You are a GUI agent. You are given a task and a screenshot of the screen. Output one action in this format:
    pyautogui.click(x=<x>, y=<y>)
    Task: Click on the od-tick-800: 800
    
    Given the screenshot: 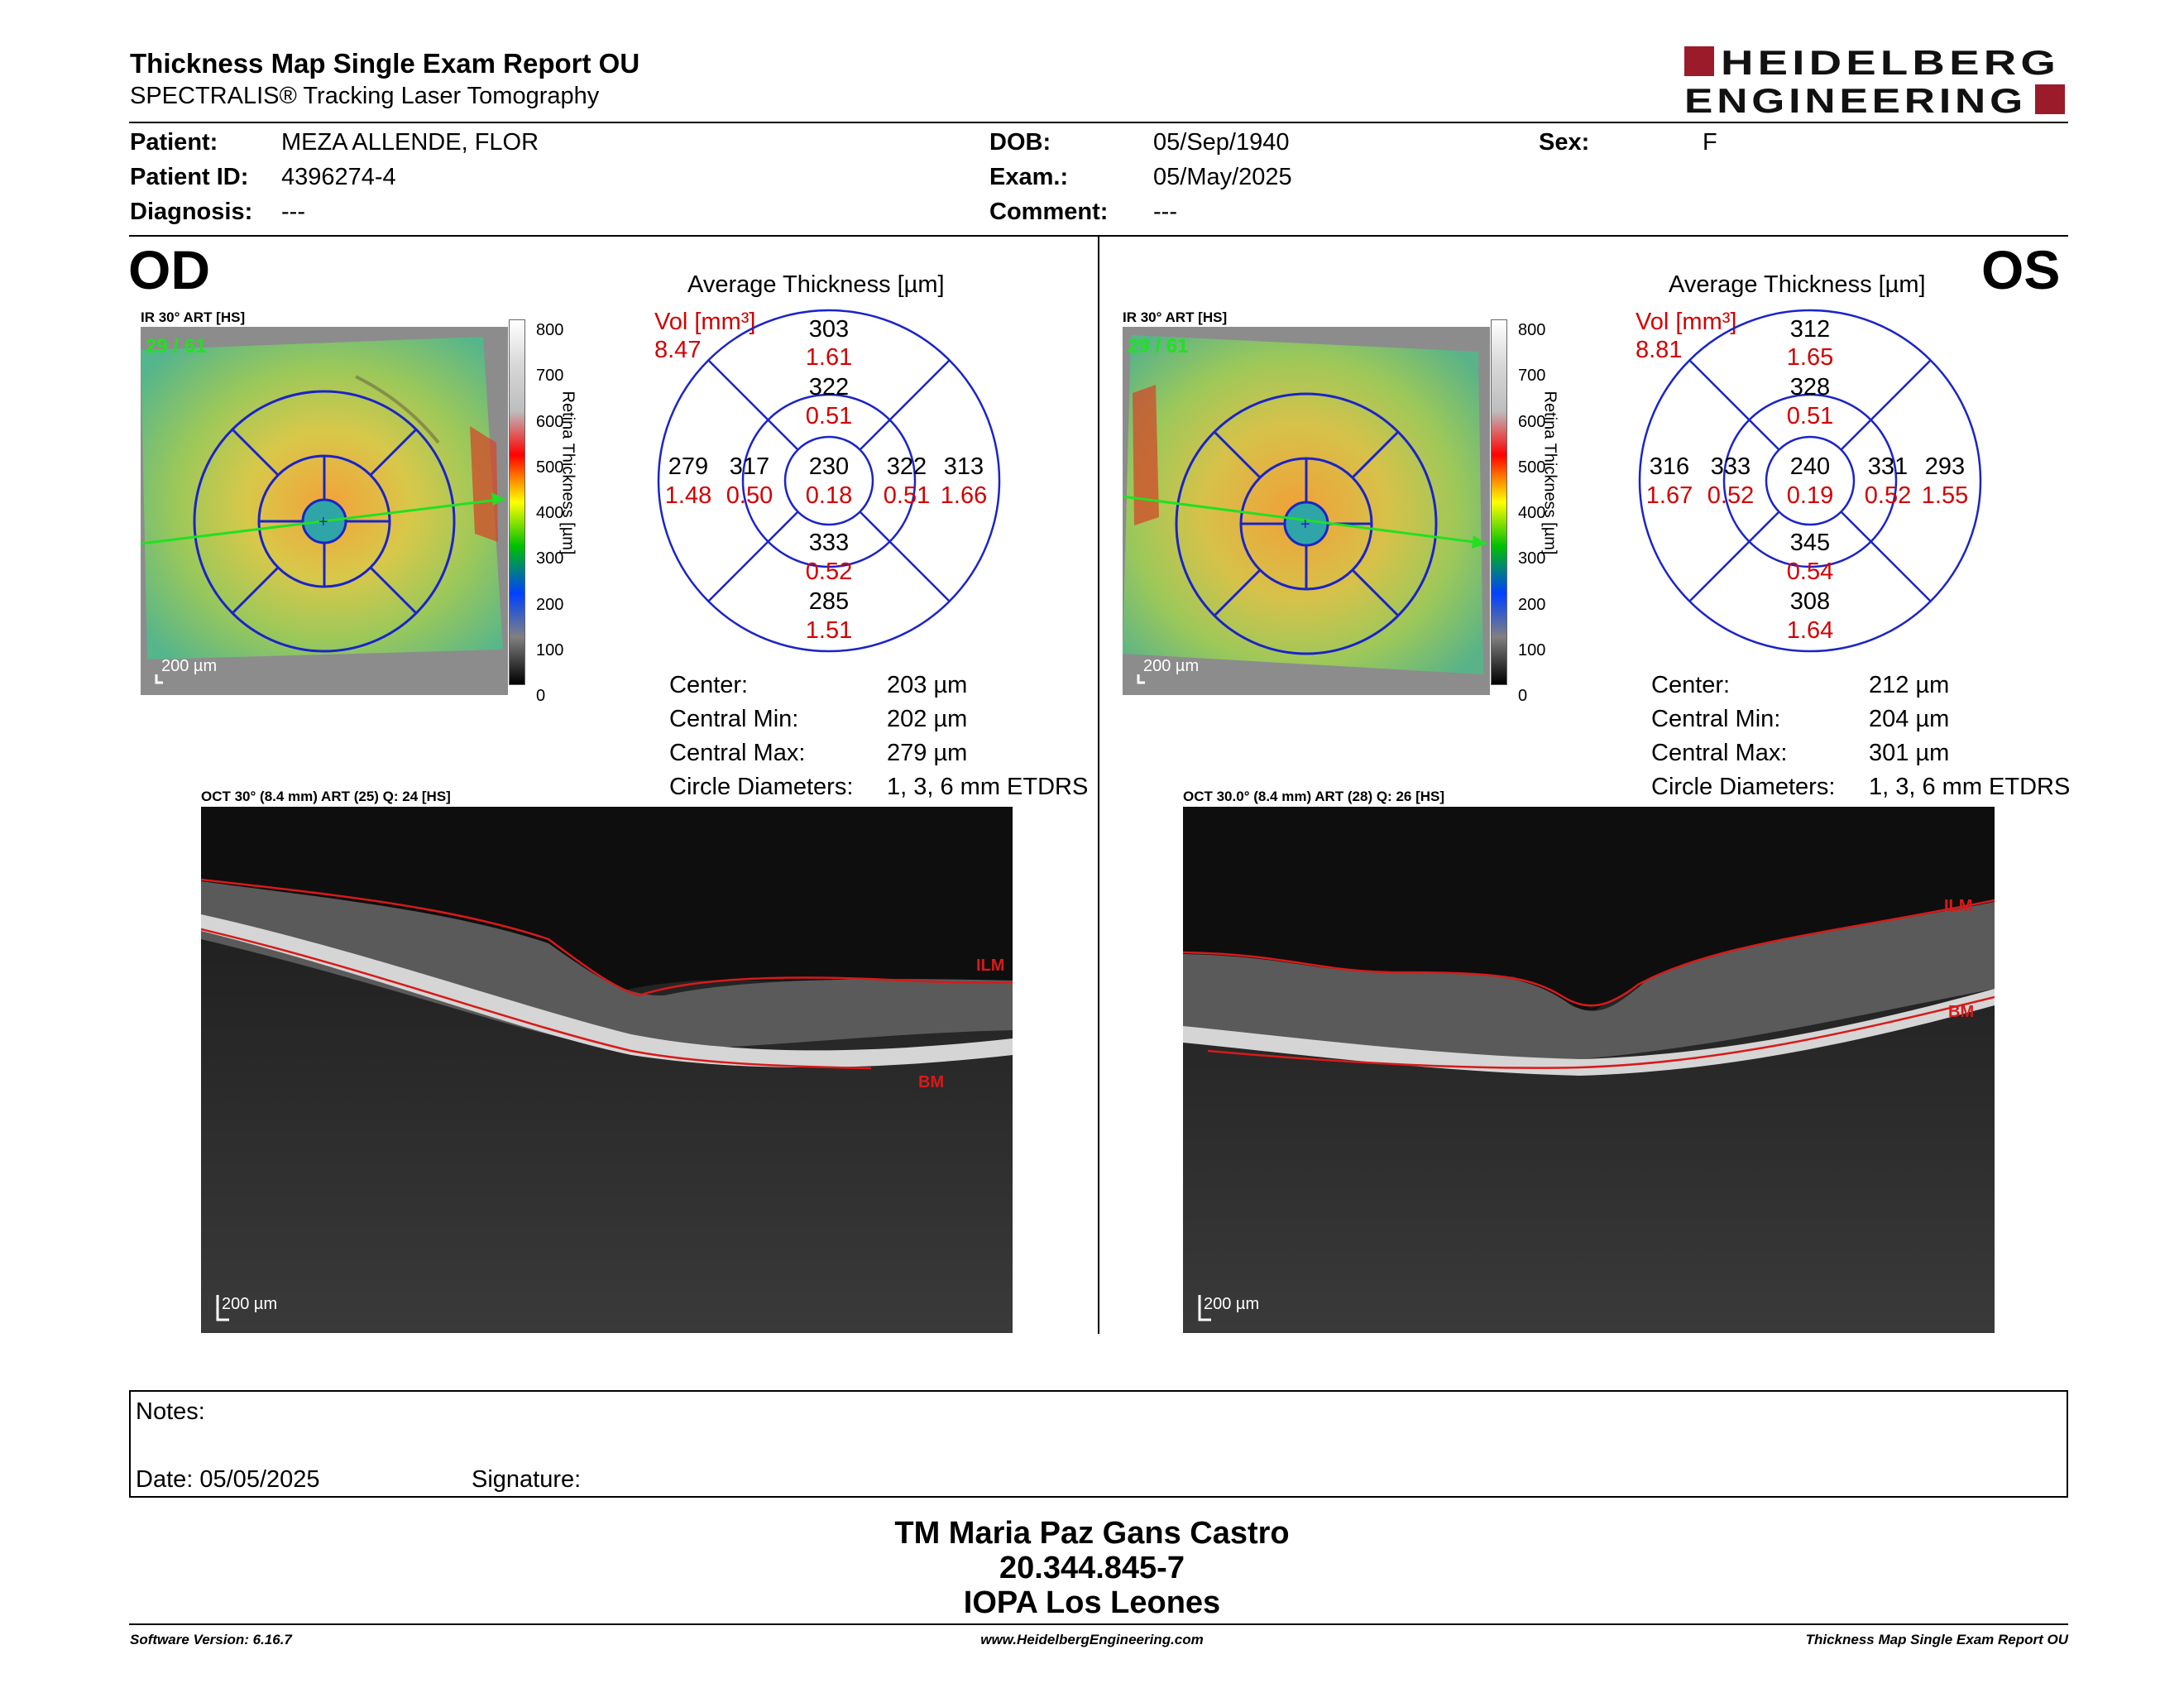 What is the action you would take?
    pyautogui.click(x=550, y=330)
    